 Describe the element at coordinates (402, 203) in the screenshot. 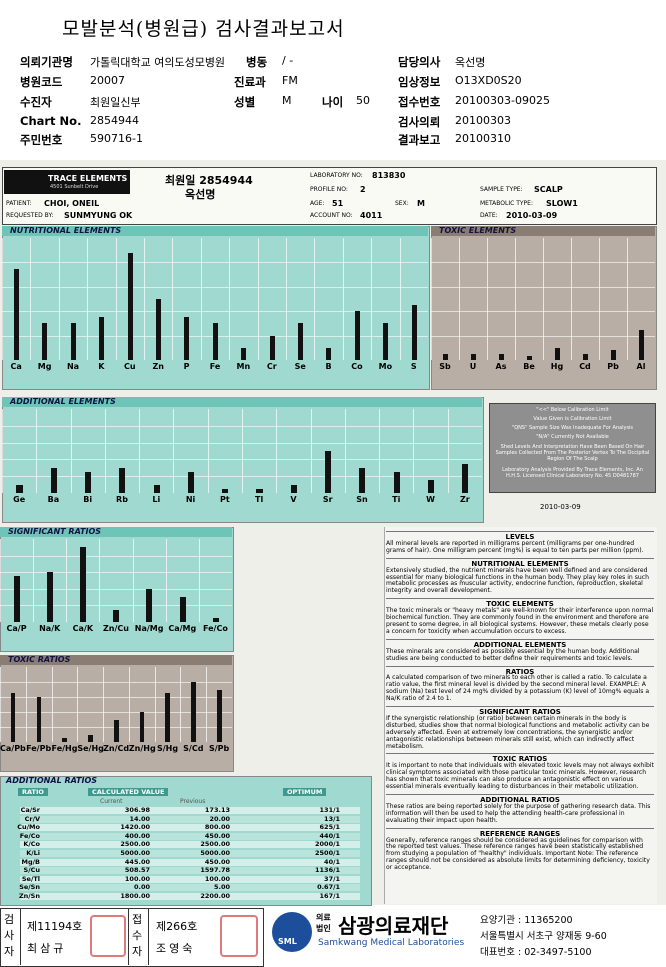

I see `lab-field-label: SEX:` at that location.